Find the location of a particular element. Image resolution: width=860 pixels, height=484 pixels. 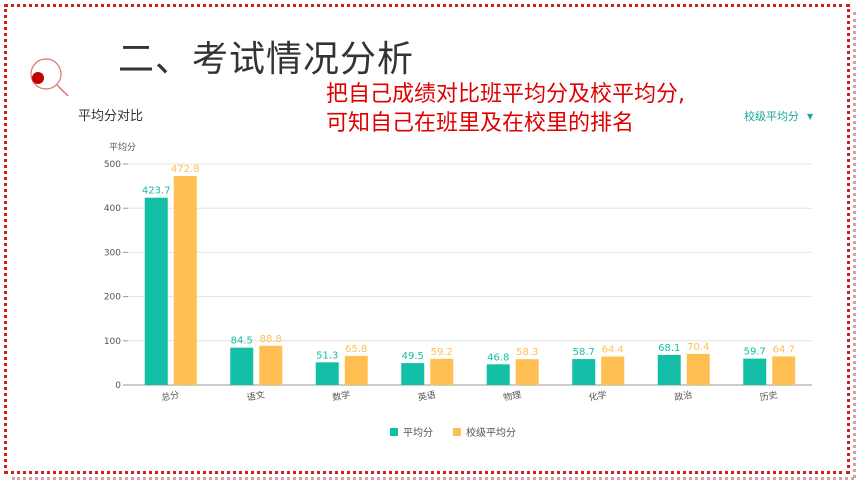

chart-title: 平均分对比 is located at coordinates (111, 116).